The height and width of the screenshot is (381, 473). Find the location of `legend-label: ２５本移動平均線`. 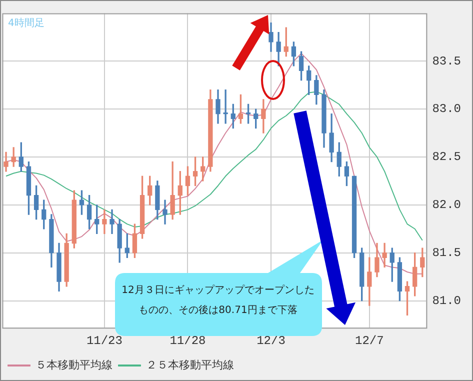

legend-label: ２５本移動平均線 is located at coordinates (190, 365).